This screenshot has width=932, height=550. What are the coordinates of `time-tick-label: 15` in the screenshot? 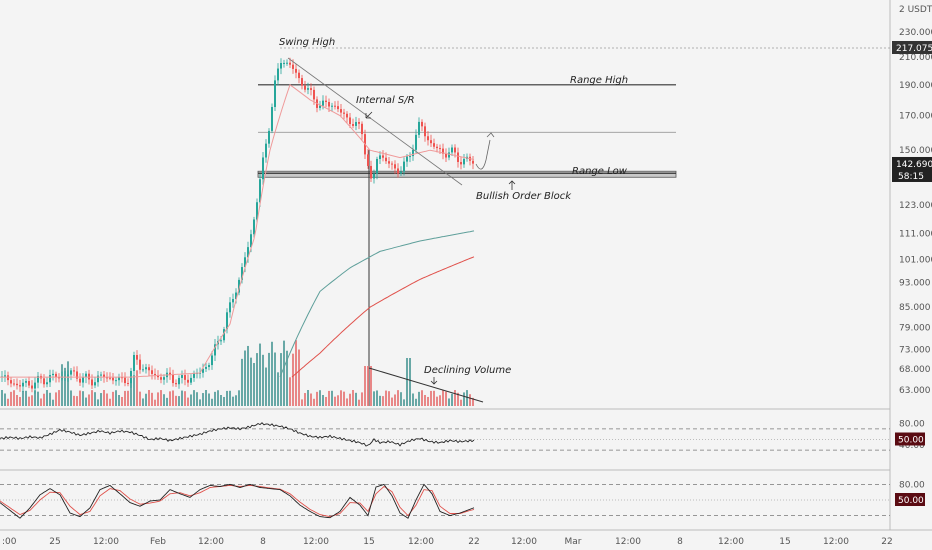 It's located at (784, 542).